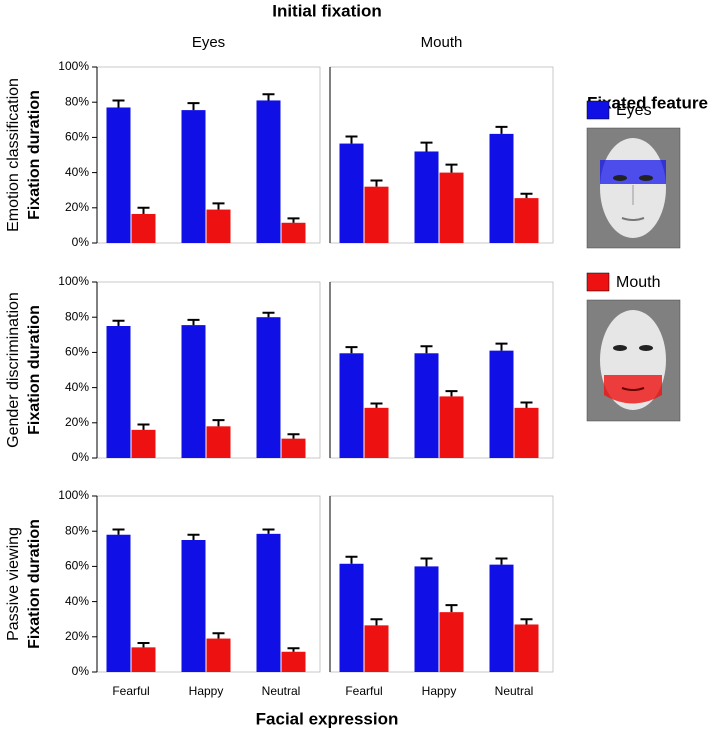 The height and width of the screenshot is (734, 727). Describe the element at coordinates (13, 584) in the screenshot. I see `row-label: Passive viewing` at that location.